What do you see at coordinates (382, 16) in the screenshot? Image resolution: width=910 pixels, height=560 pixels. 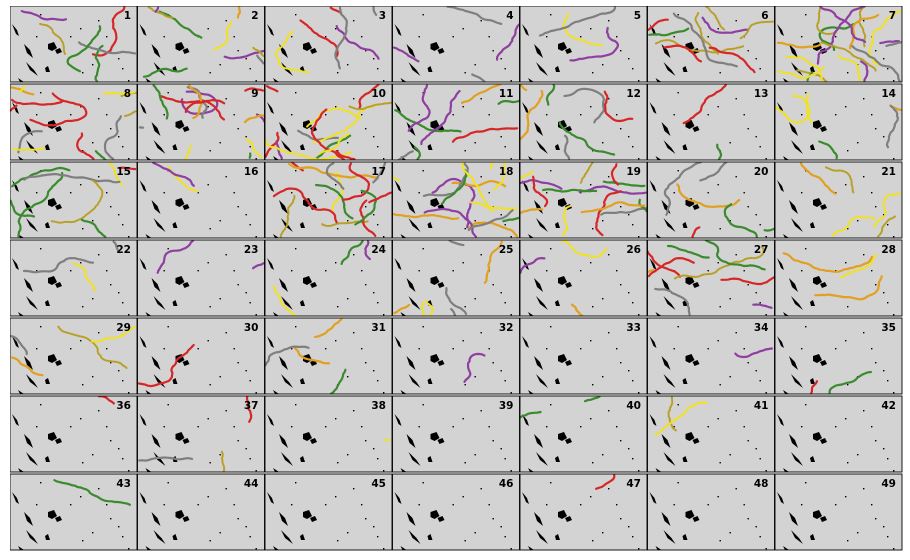 I see `panel-number-label: 3` at bounding box center [382, 16].